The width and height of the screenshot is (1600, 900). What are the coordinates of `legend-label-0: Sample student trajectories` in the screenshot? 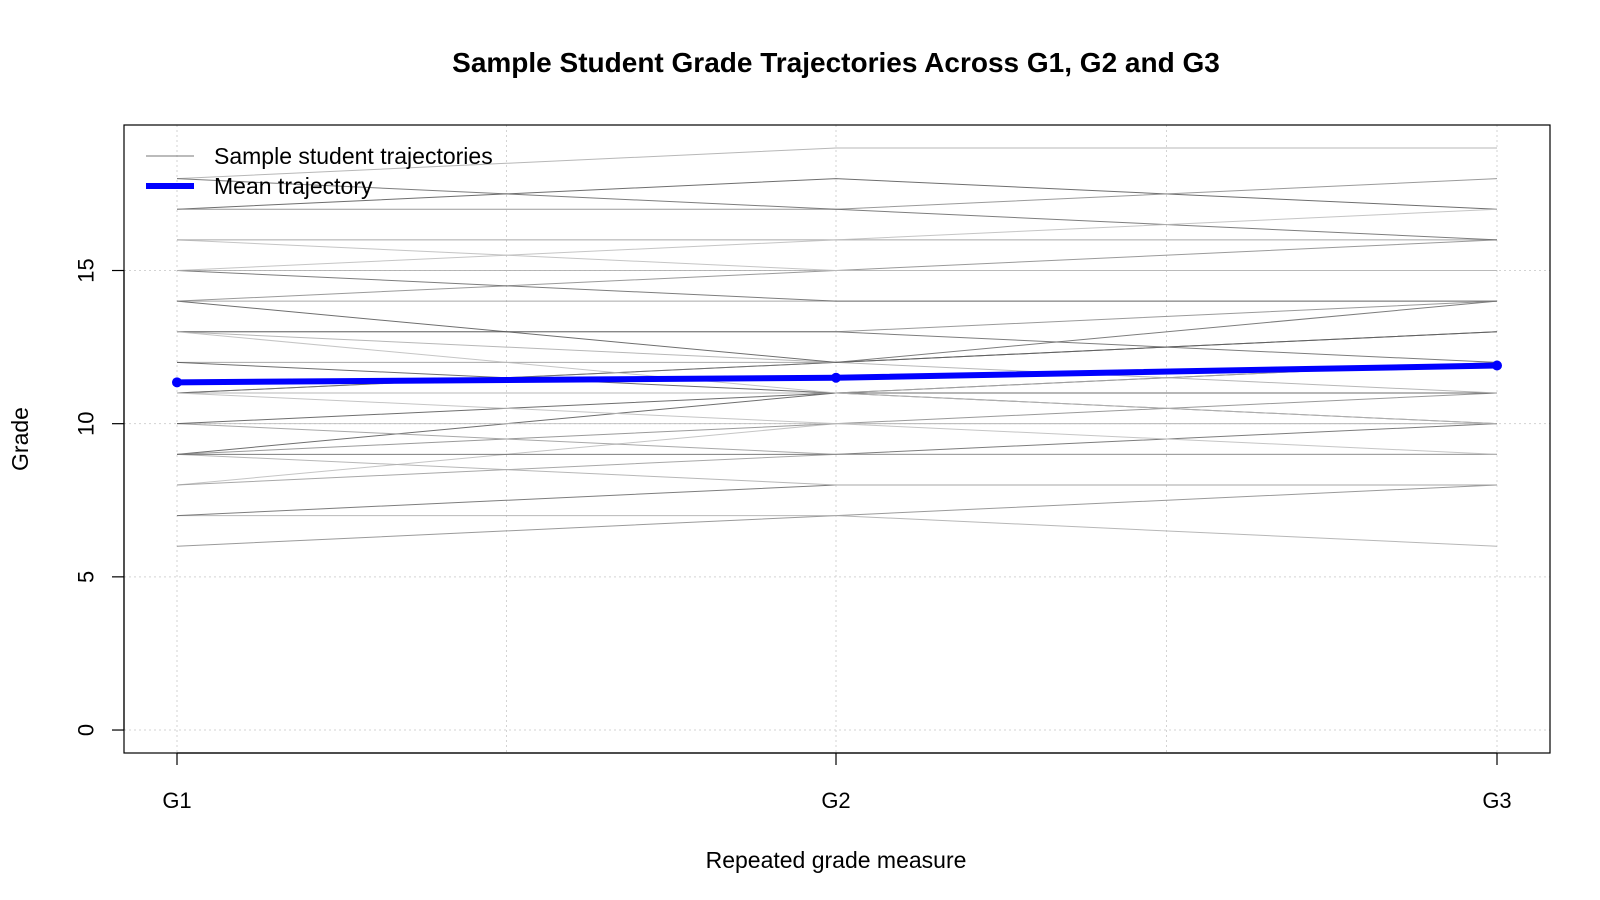 It's located at (353, 156).